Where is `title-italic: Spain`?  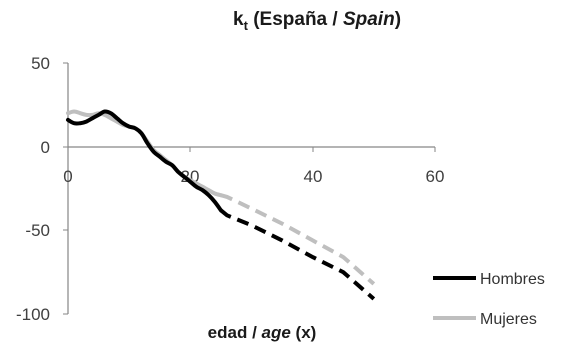 title-italic: Spain is located at coordinates (369, 19).